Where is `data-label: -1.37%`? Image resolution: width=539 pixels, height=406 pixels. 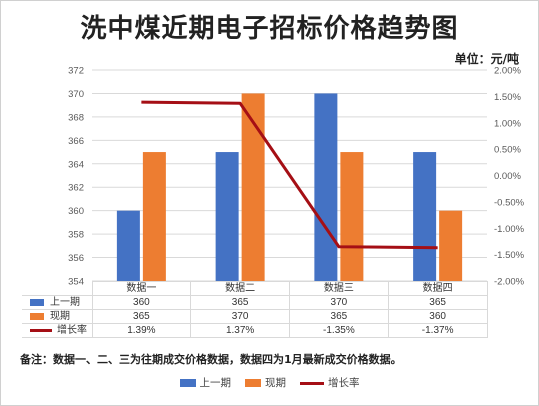 data-label: -1.37% is located at coordinates (437, 330).